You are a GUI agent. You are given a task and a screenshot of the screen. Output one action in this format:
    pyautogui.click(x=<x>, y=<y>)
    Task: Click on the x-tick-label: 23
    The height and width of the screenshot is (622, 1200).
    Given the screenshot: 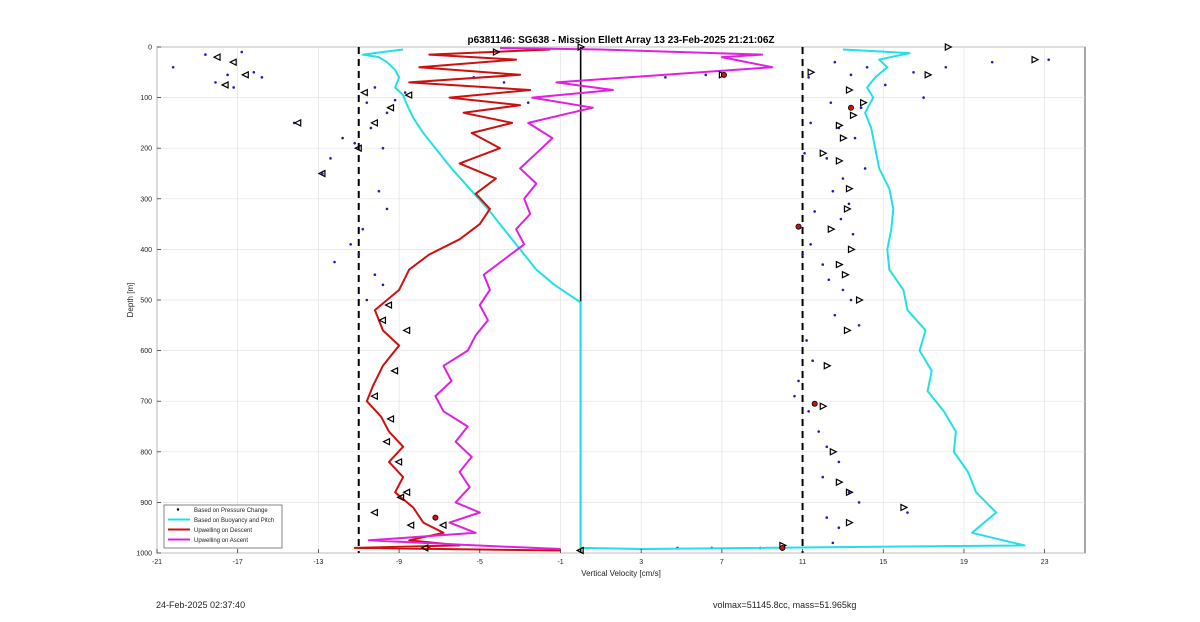 What is the action you would take?
    pyautogui.click(x=1045, y=562)
    